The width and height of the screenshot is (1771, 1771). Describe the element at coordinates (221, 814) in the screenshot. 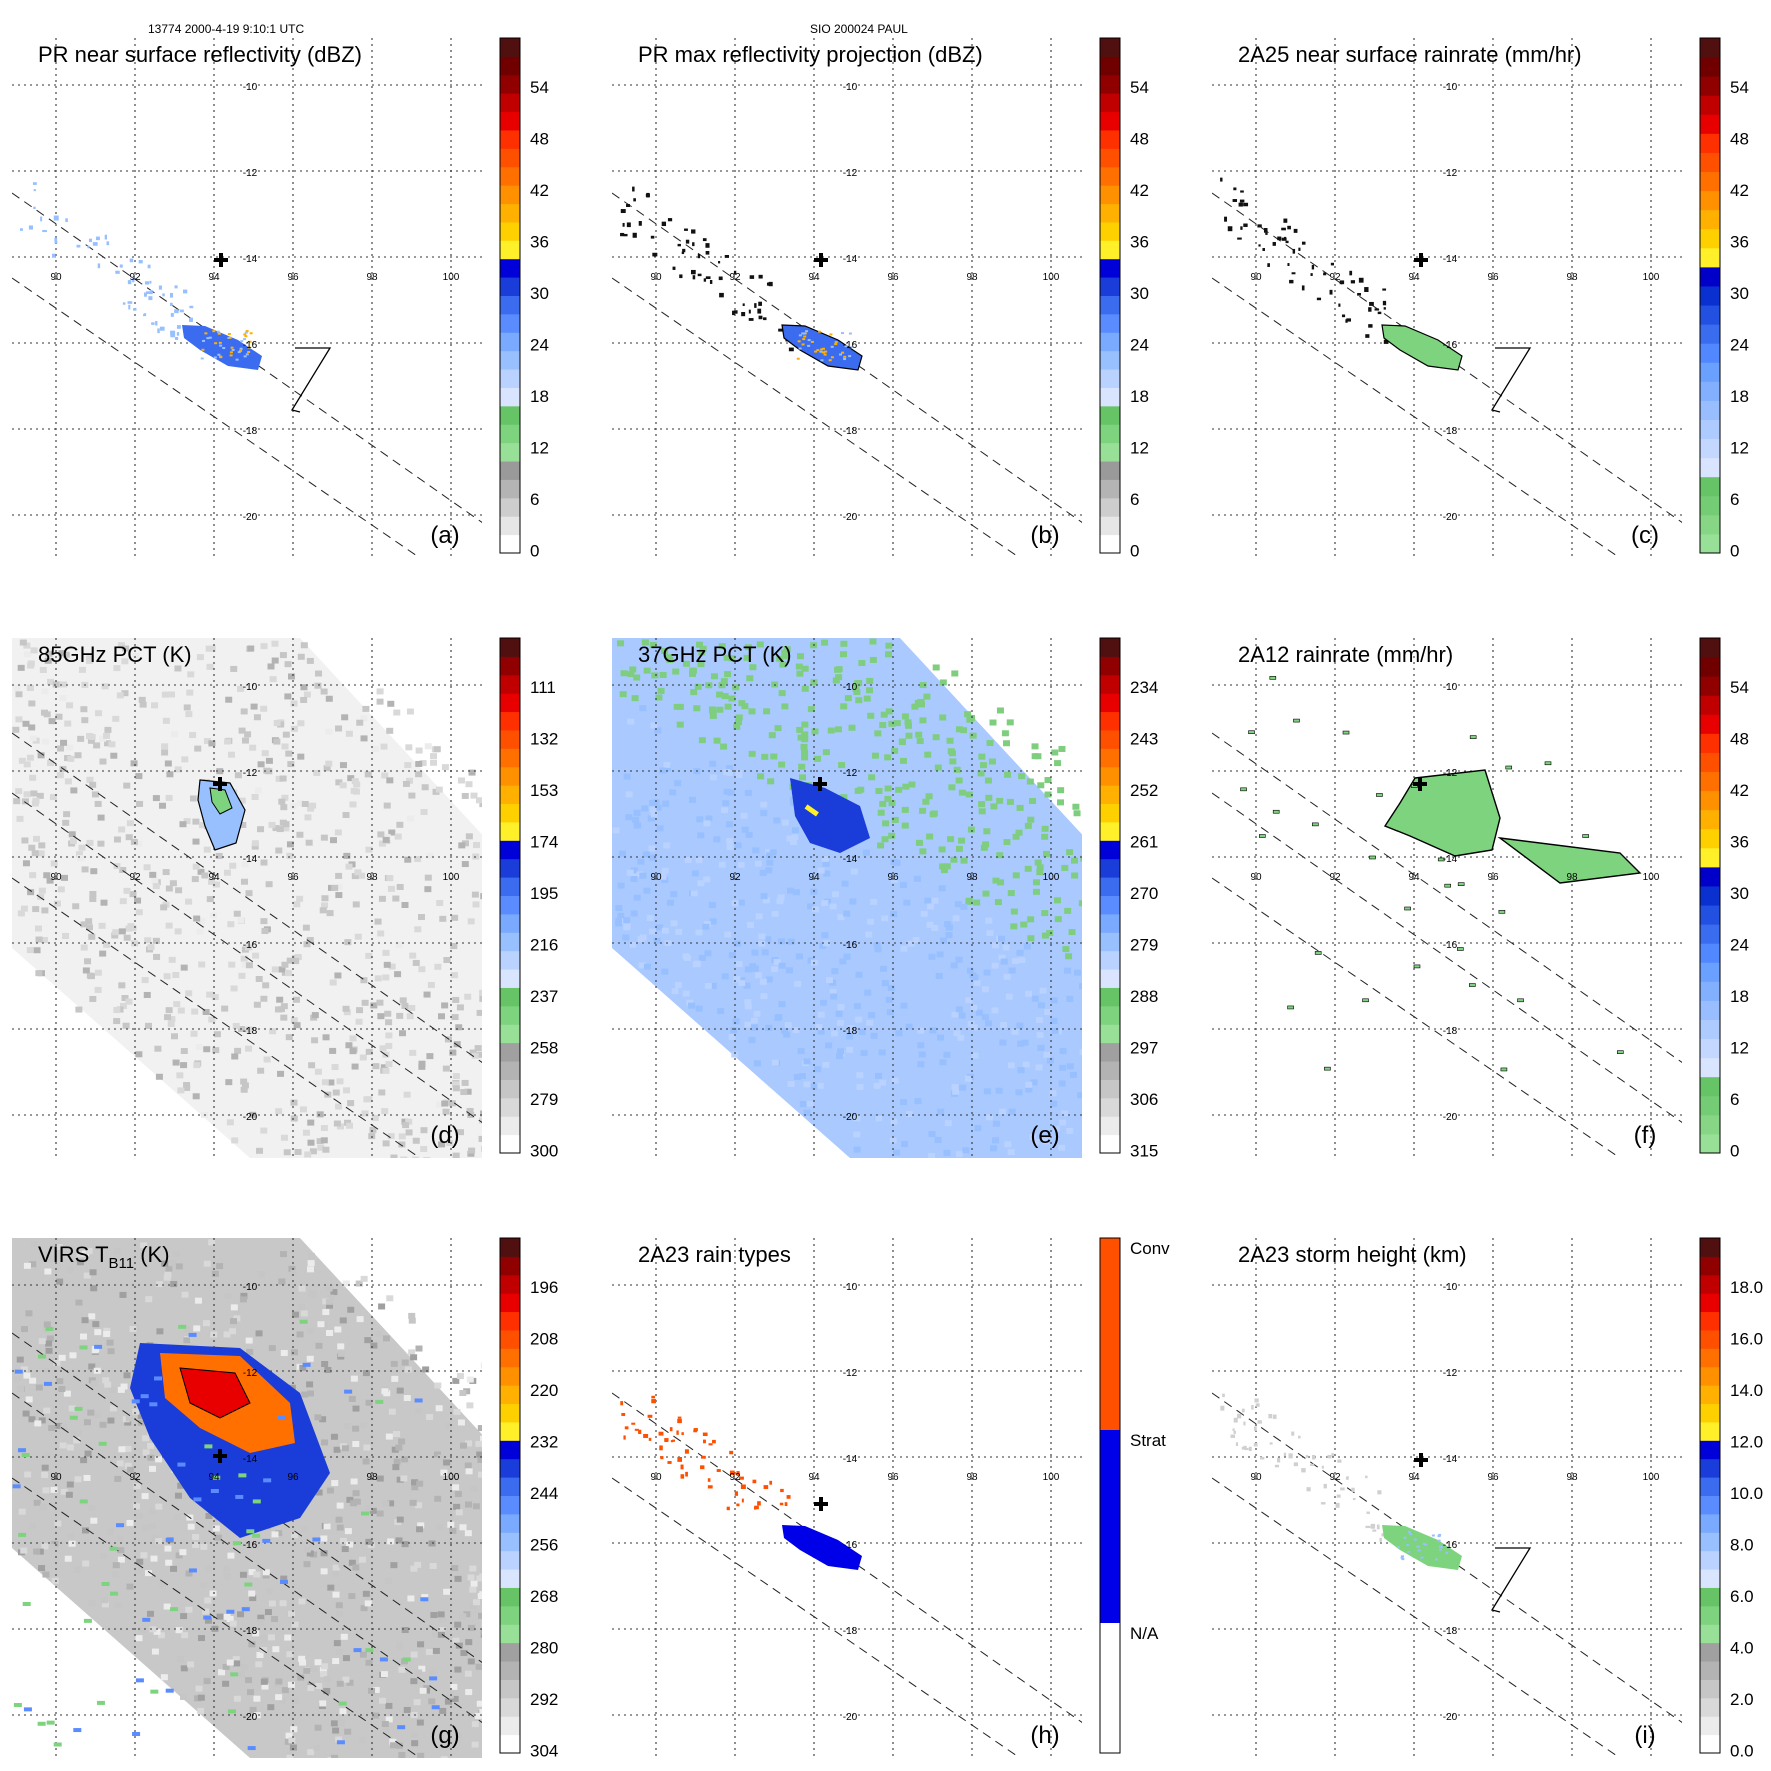

I see `storm-echo` at that location.